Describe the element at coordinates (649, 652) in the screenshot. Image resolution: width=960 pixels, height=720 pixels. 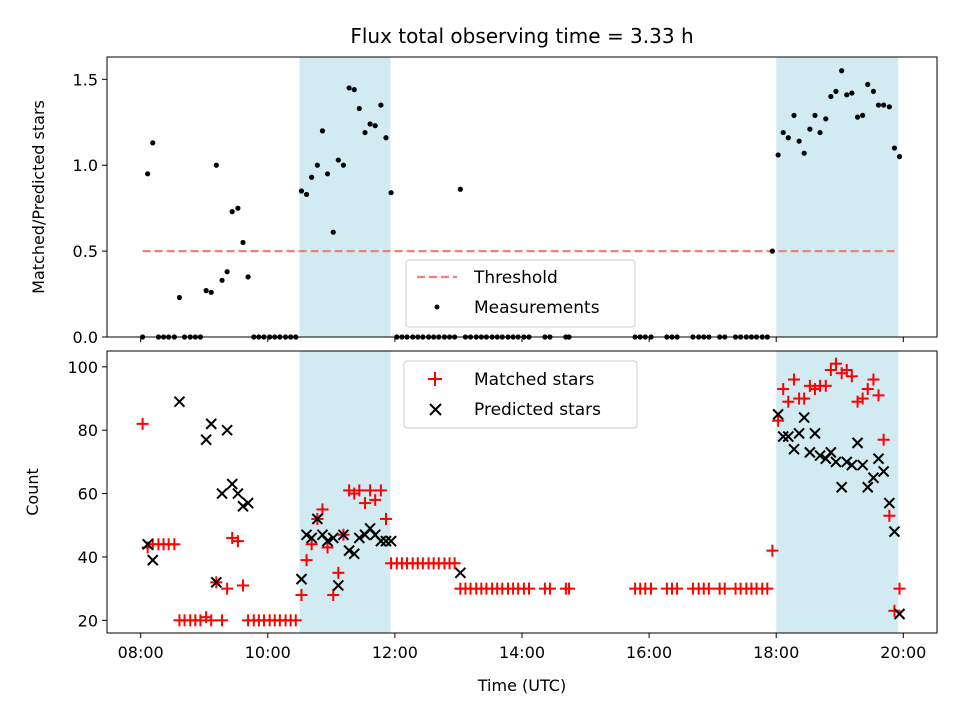
I see `x-tick-label: 16:00` at that location.